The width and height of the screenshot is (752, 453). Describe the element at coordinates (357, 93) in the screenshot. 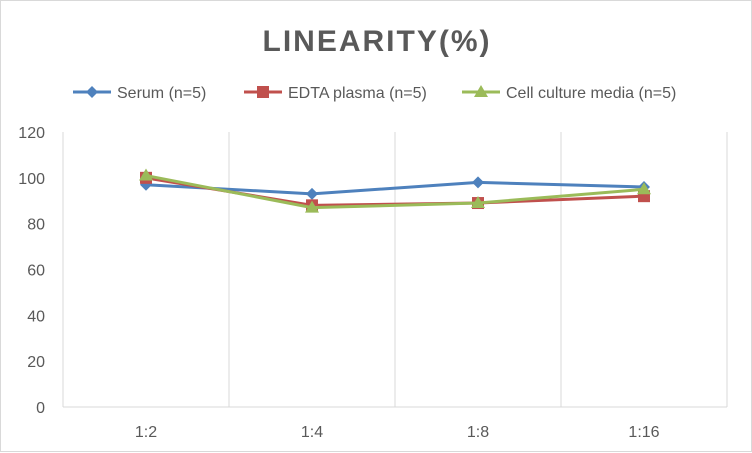

I see `legend-label: EDTA plasma (n=5)` at that location.